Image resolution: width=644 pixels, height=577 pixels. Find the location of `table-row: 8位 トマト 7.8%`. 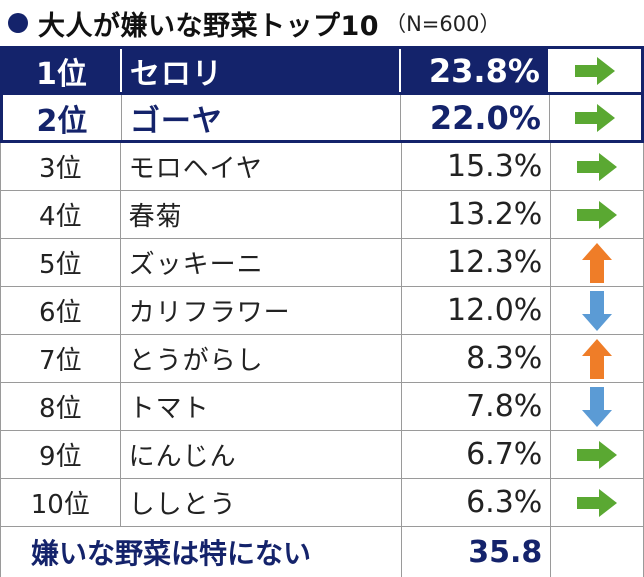

table-row: 8位 トマト 7.8% is located at coordinates (322, 407).